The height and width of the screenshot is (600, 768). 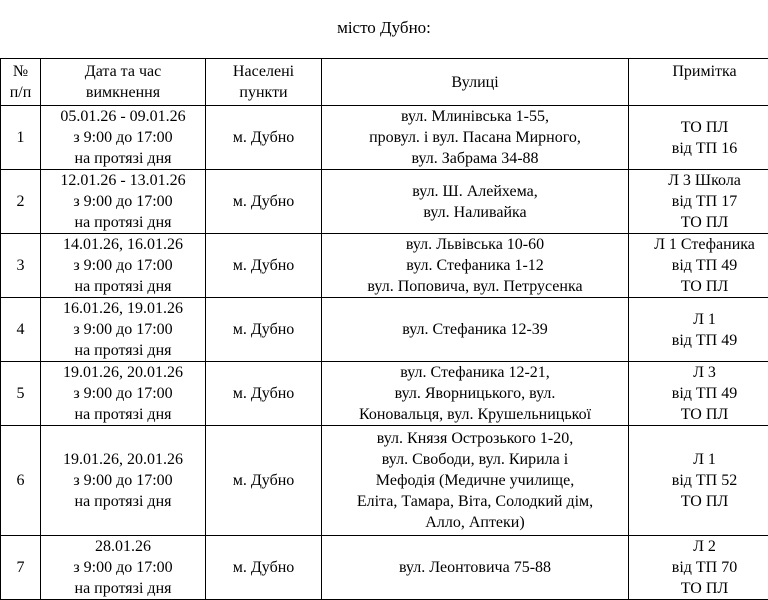 I want to click on text-line: Населені, so click(x=263, y=71).